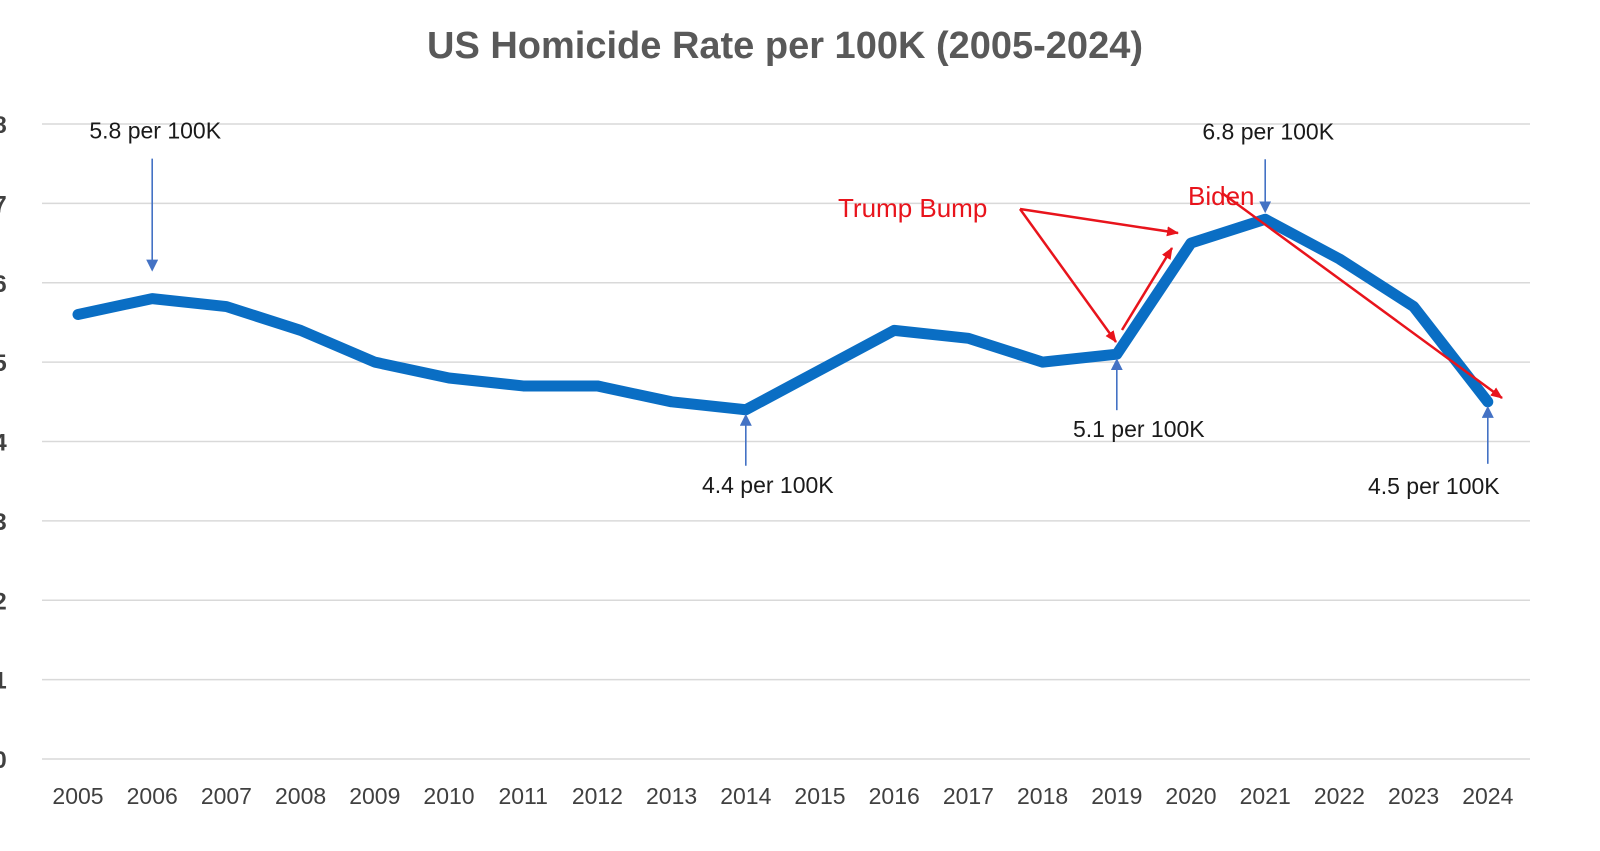 This screenshot has height=851, width=1600. Describe the element at coordinates (3, 125) in the screenshot. I see `y-tick-label: 8` at that location.